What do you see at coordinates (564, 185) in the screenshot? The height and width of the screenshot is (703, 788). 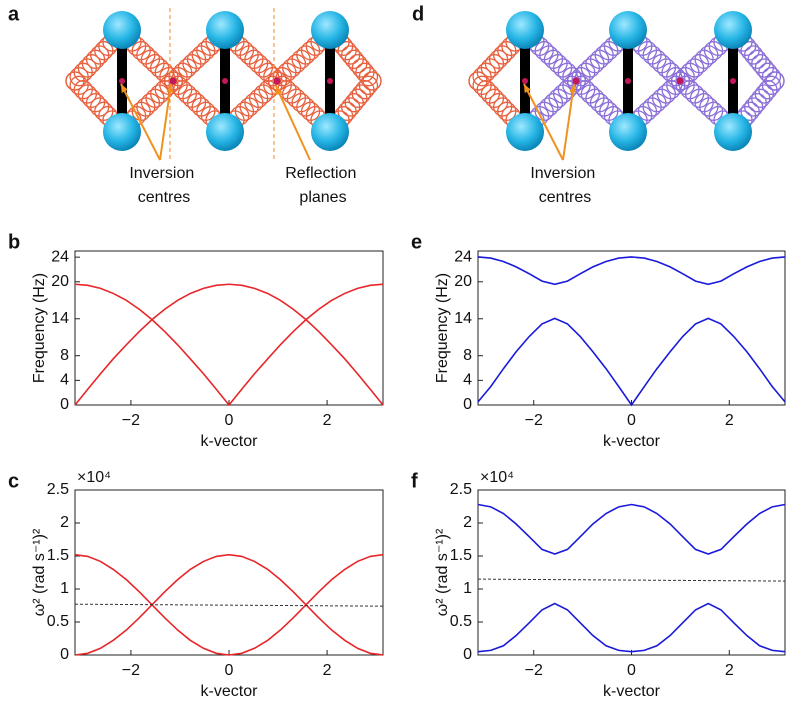 I see `annotation: Inversion centres` at bounding box center [564, 185].